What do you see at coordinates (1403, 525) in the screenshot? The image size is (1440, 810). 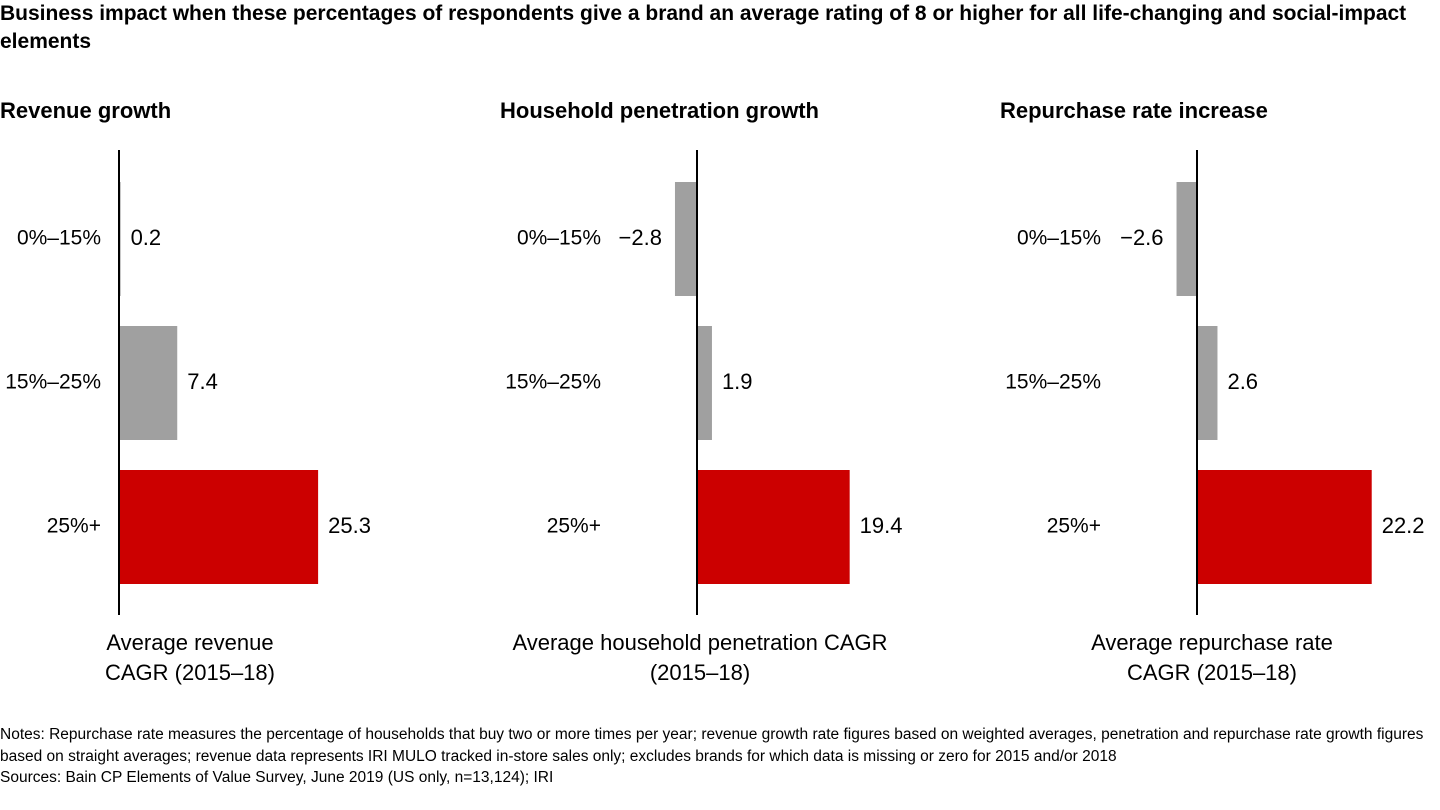 I see `value-label: 22.2` at bounding box center [1403, 525].